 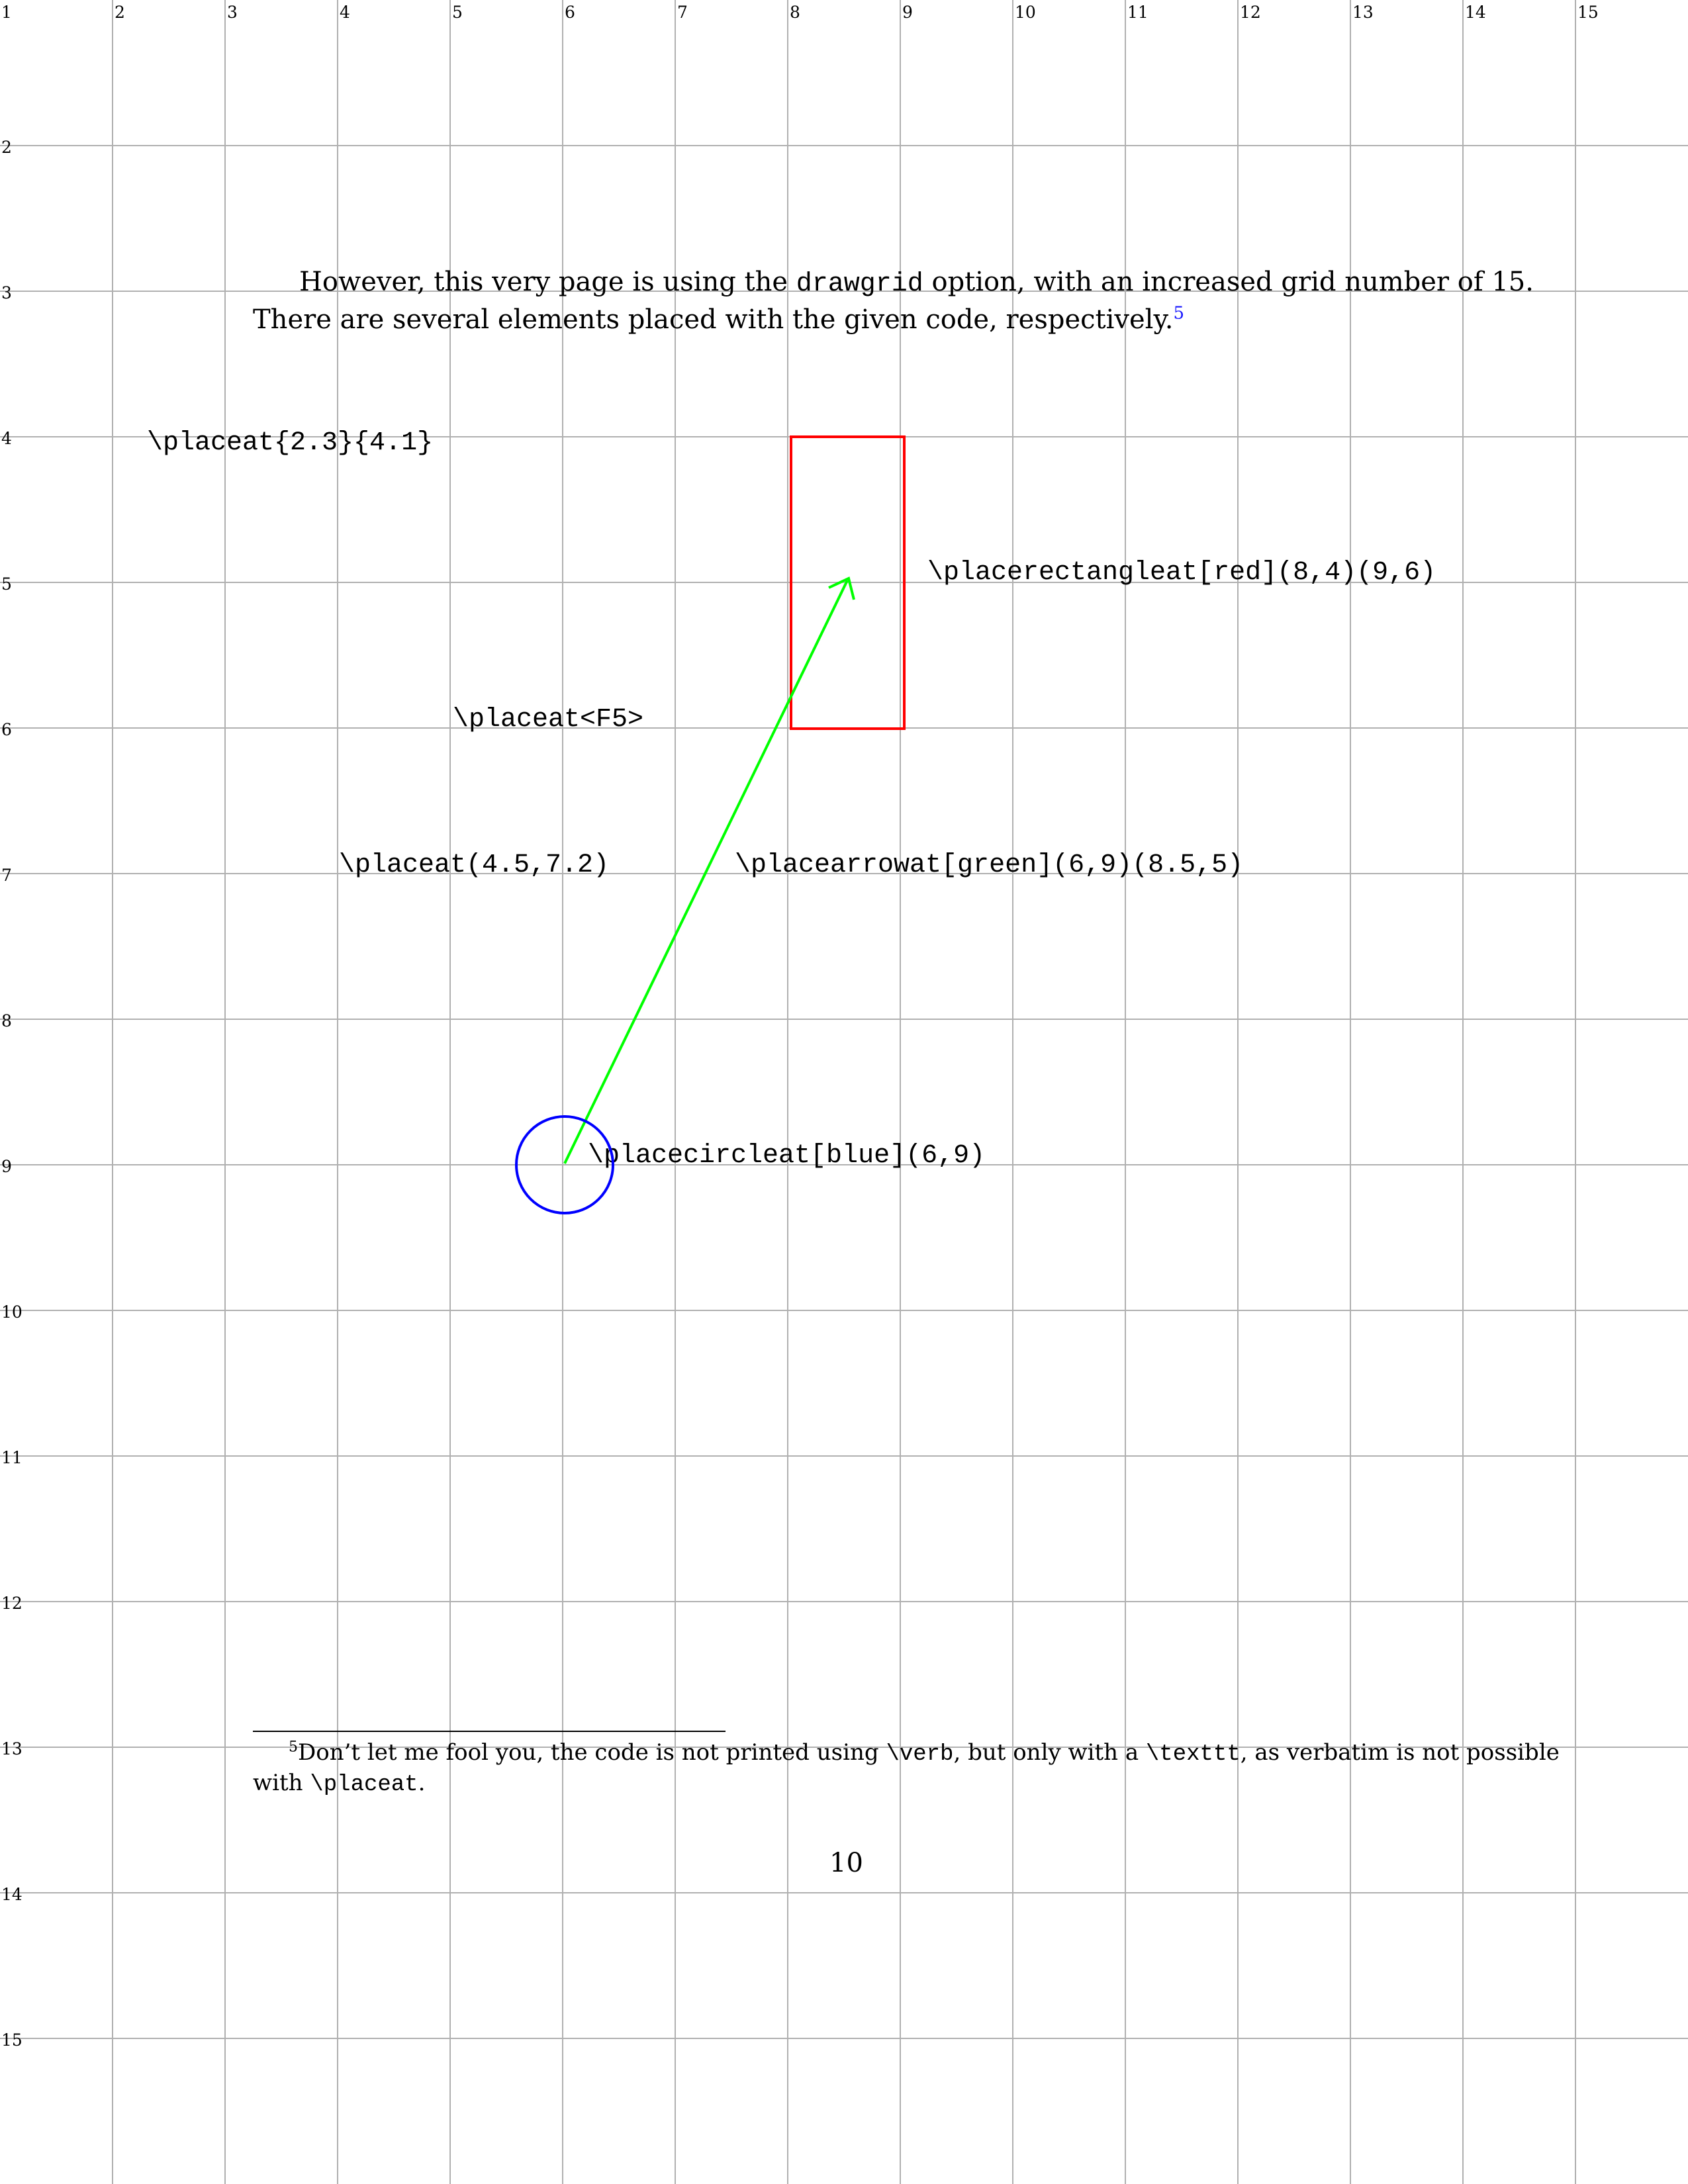 I want to click on y-tick-label: 15, so click(x=12, y=2040).